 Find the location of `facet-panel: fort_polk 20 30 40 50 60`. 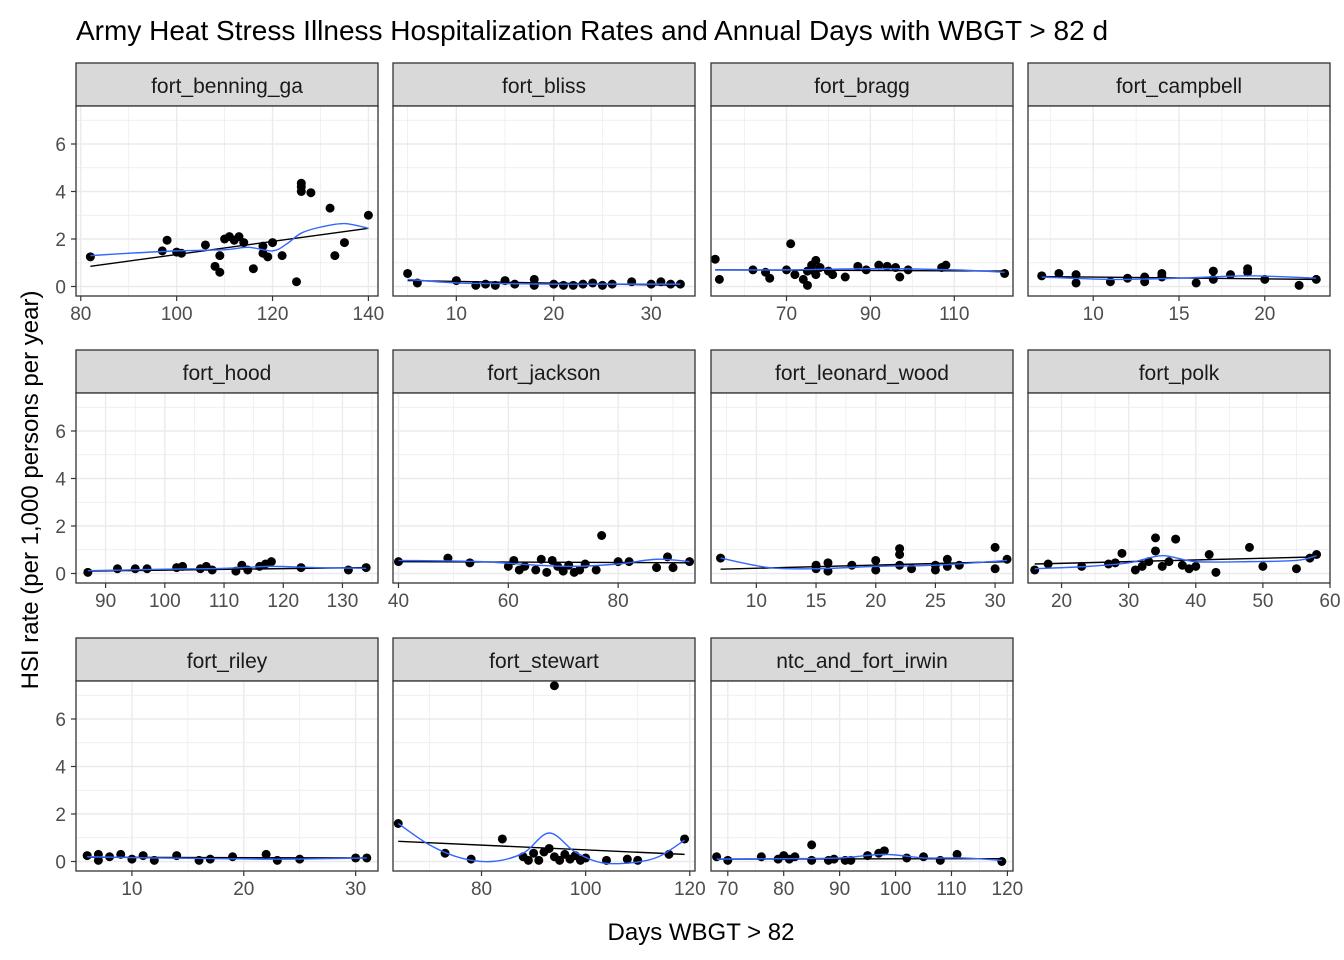

facet-panel: fort_polk 20 30 40 50 60 is located at coordinates (1184, 480).